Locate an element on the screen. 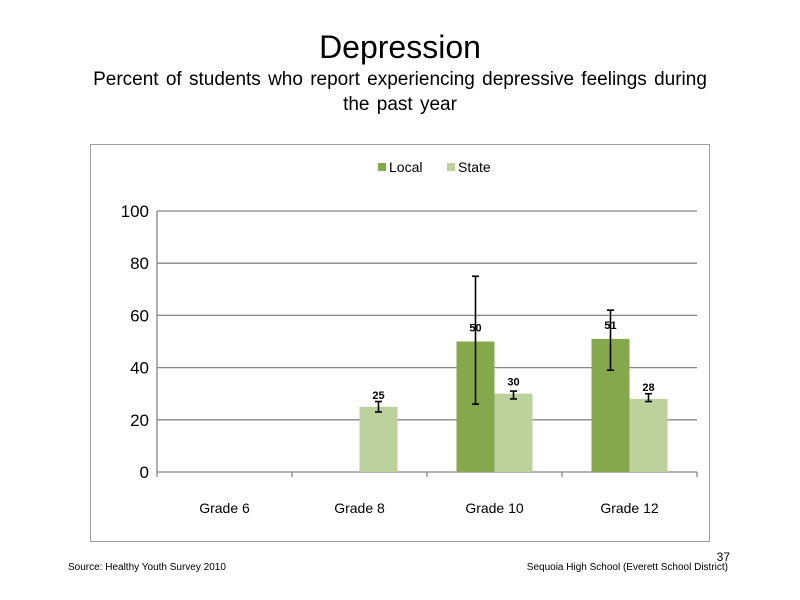 The image size is (800, 600). x-category-label: Grade 10 is located at coordinates (494, 508).